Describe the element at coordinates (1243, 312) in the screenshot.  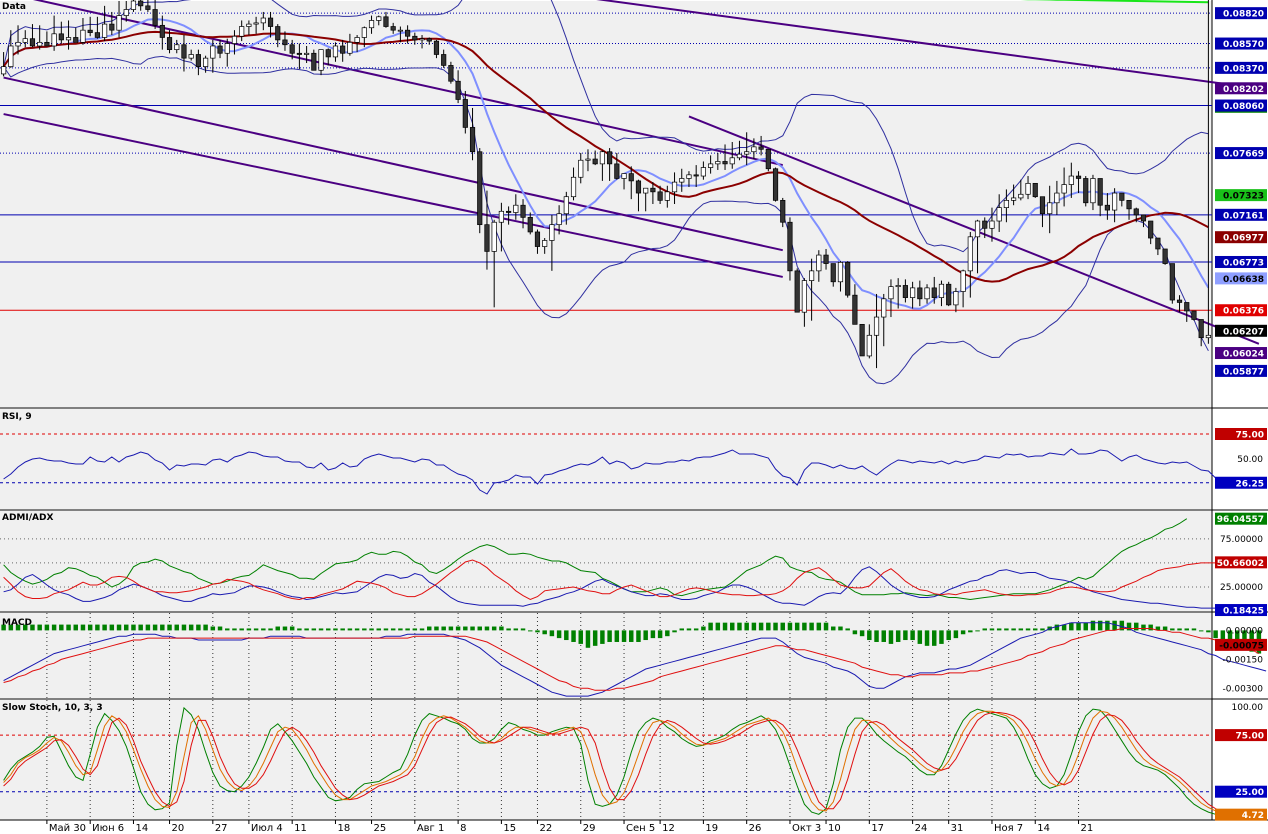
I see `price-label: 0.06376` at that location.